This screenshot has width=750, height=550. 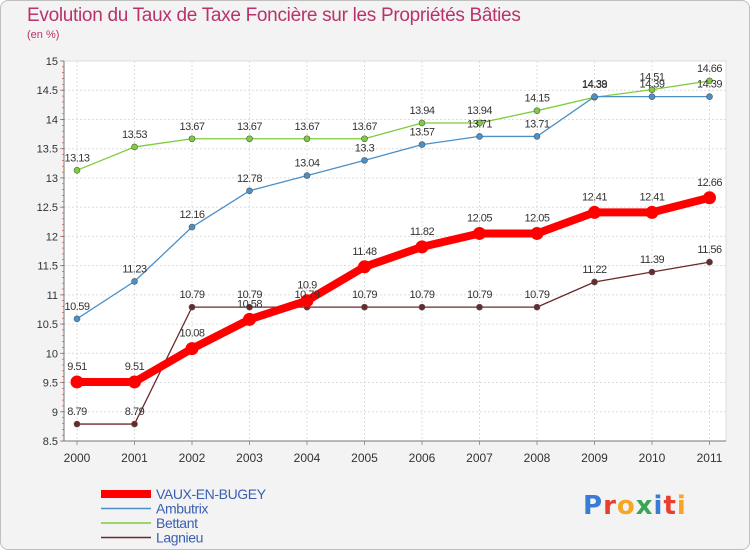 What do you see at coordinates (134, 269) in the screenshot?
I see `data-label: 11.23` at bounding box center [134, 269].